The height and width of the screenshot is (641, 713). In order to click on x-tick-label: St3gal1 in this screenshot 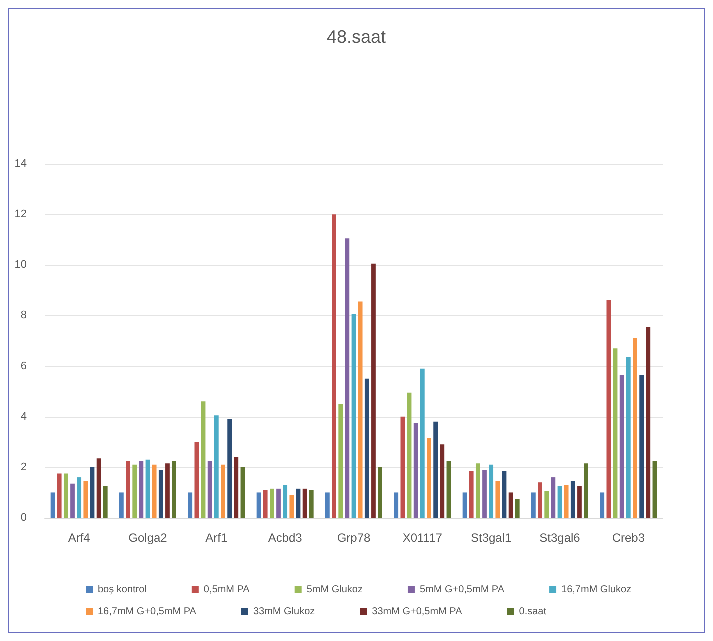, I will do `click(491, 538)`.